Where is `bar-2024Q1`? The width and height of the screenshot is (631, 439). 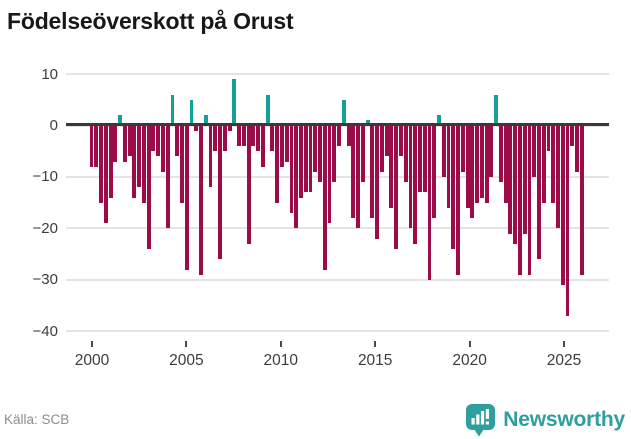
bar-2024Q1 is located at coordinates (548, 138).